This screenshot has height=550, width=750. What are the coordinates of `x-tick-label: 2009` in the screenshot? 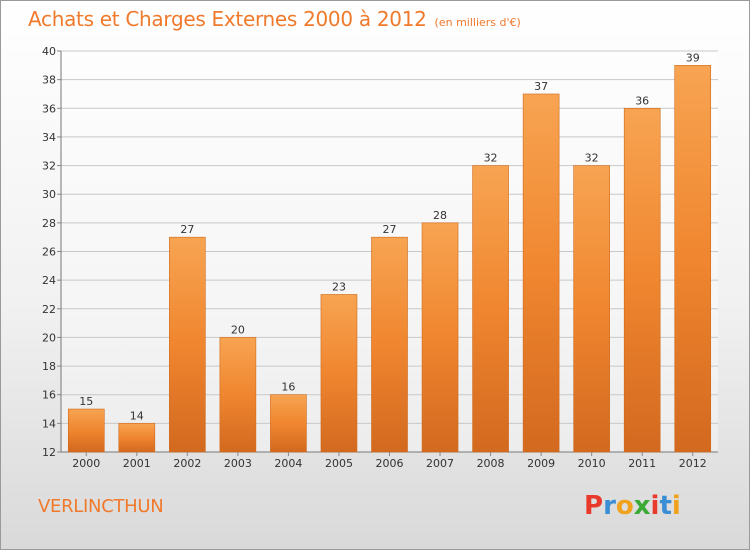 It's located at (541, 463).